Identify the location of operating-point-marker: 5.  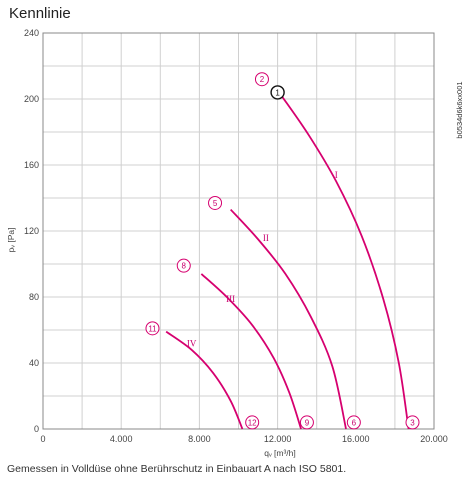
(215, 202).